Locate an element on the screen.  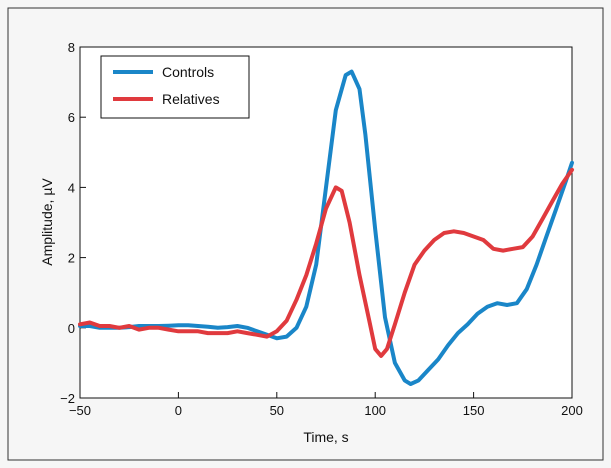
legend-box is located at coordinates (175, 87).